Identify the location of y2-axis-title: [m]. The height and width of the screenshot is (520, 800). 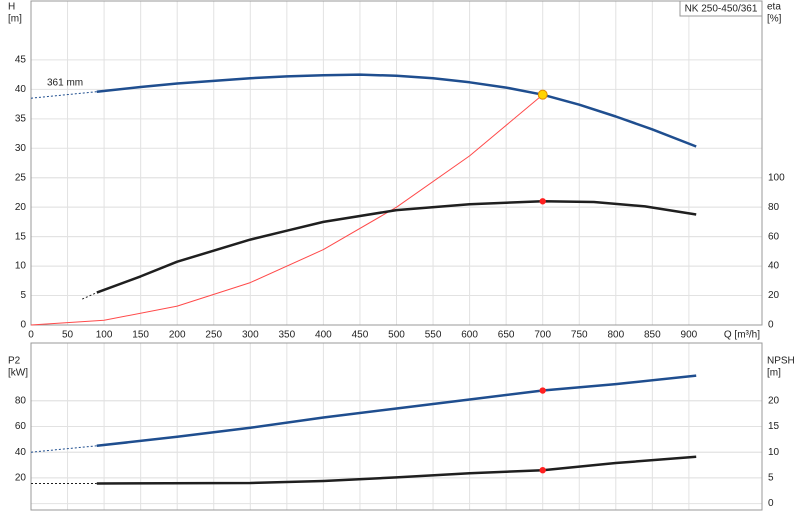
(774, 373).